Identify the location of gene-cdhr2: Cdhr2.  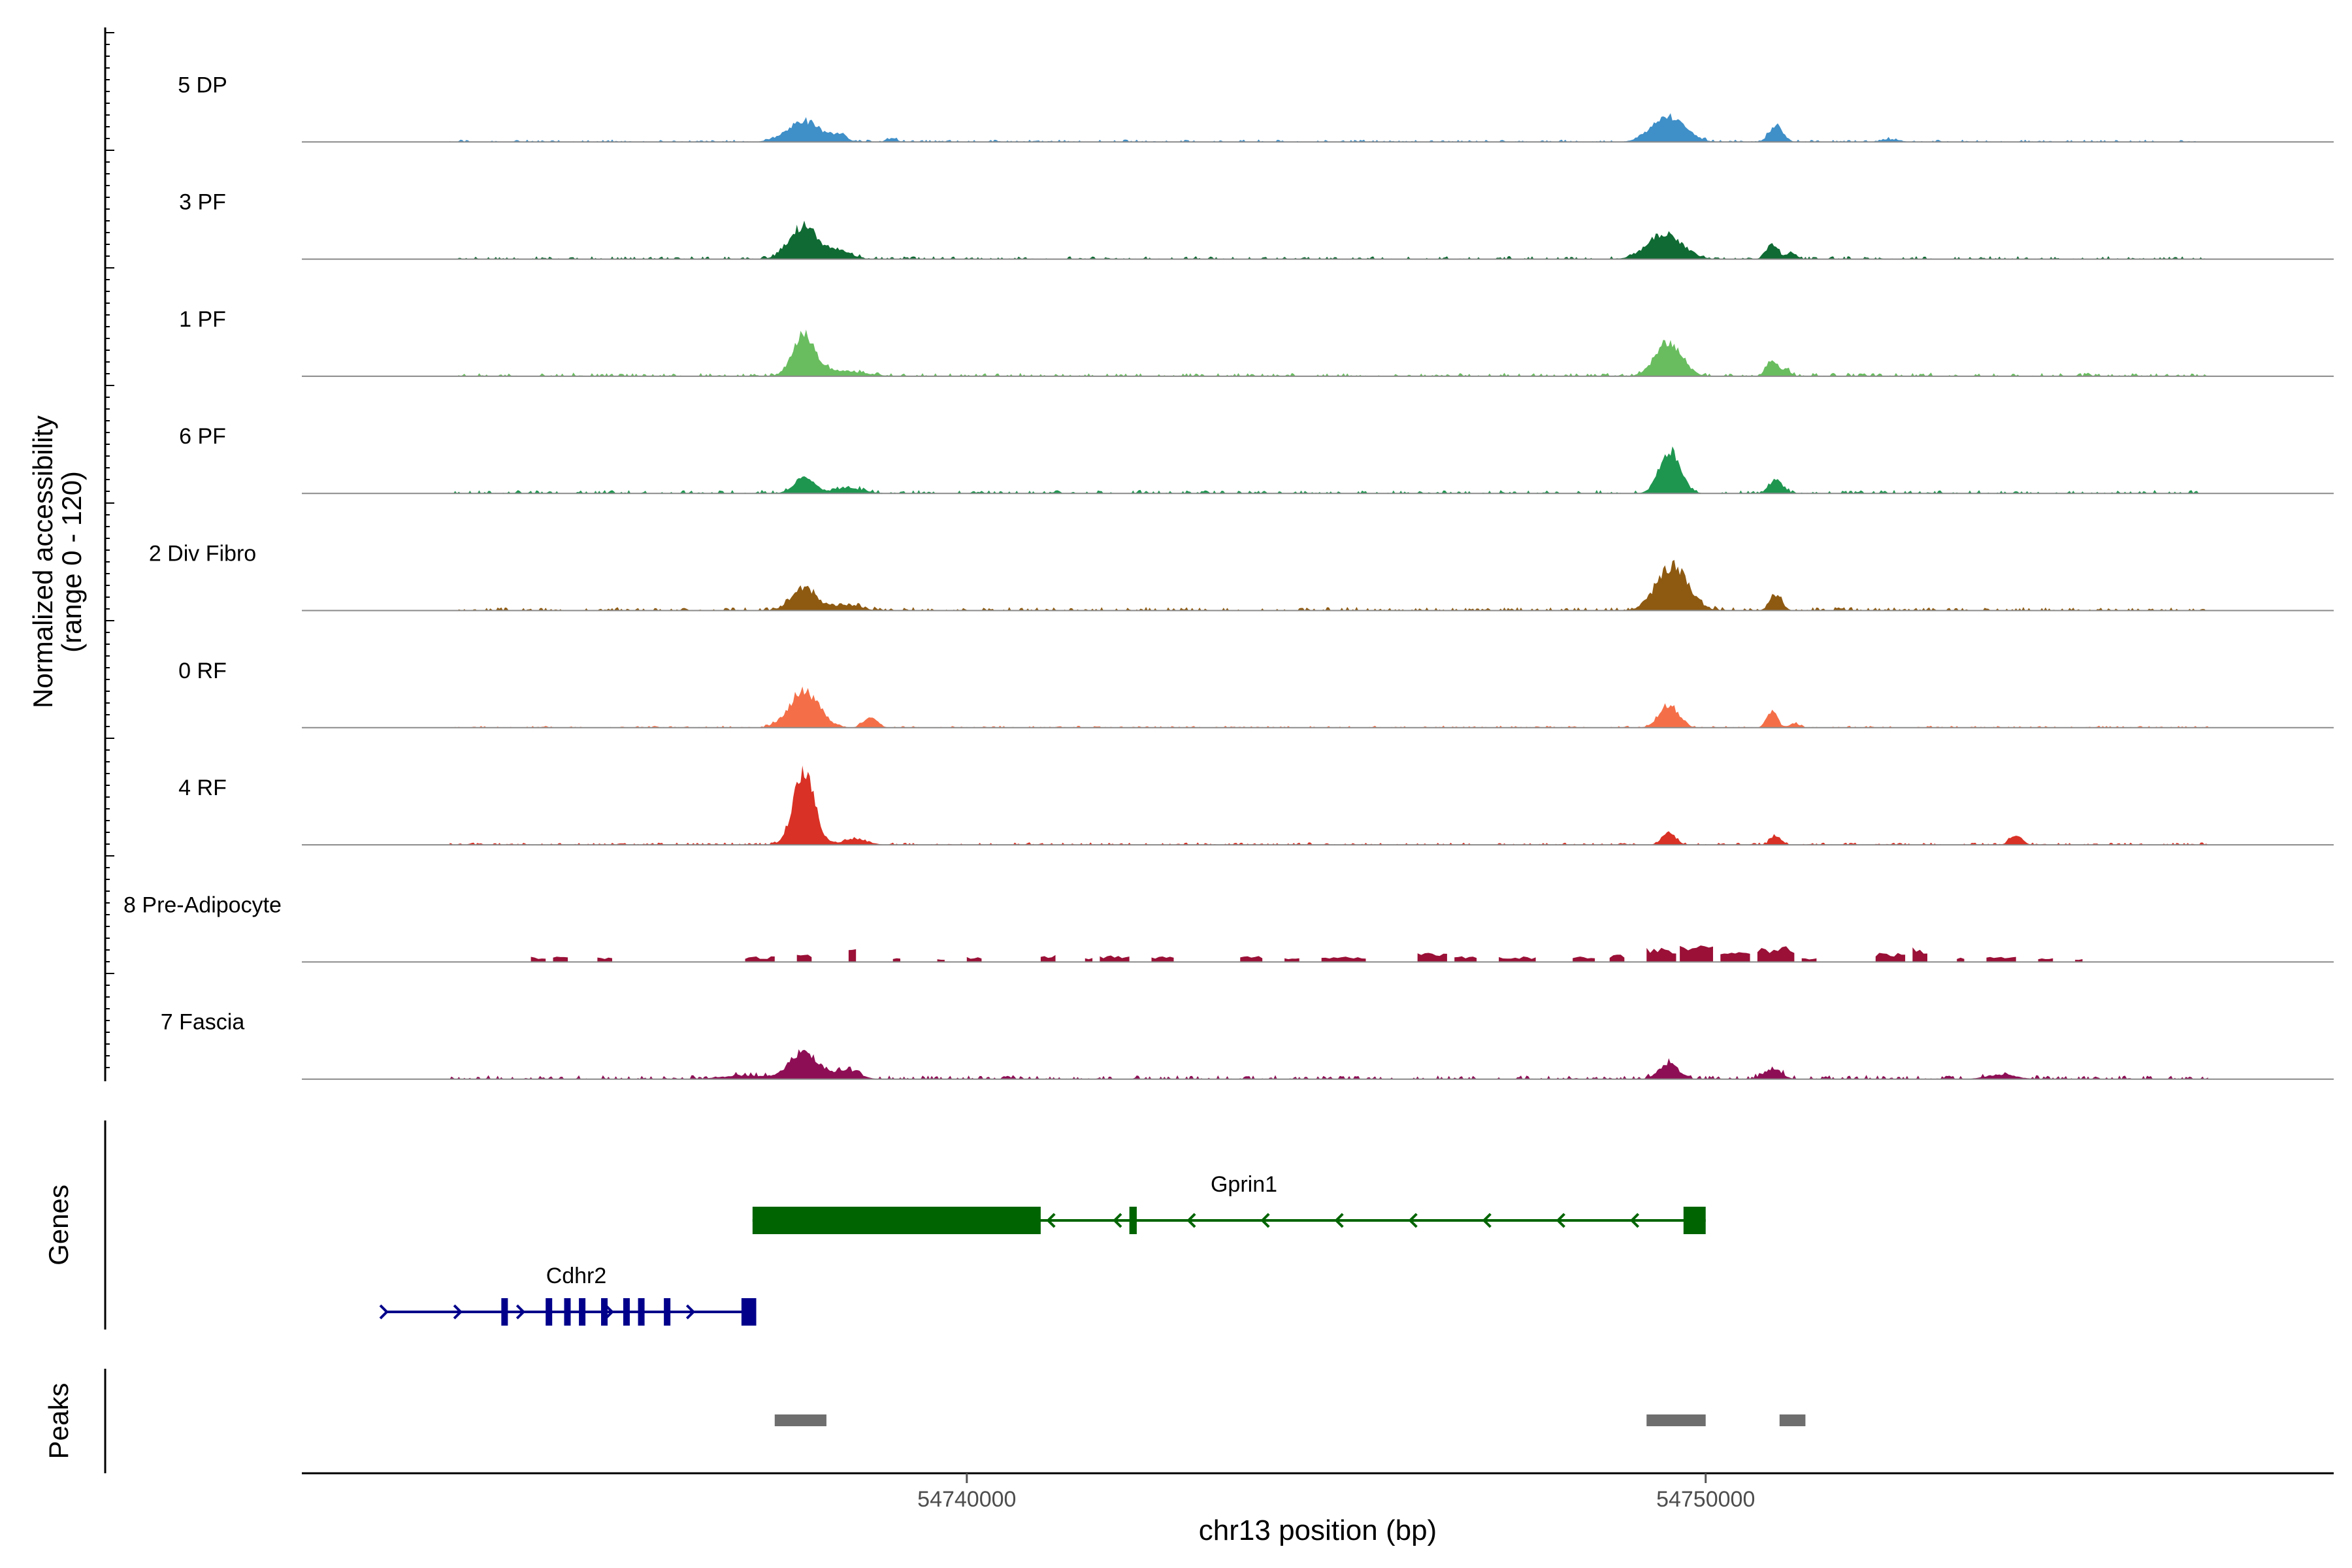
(568, 1295).